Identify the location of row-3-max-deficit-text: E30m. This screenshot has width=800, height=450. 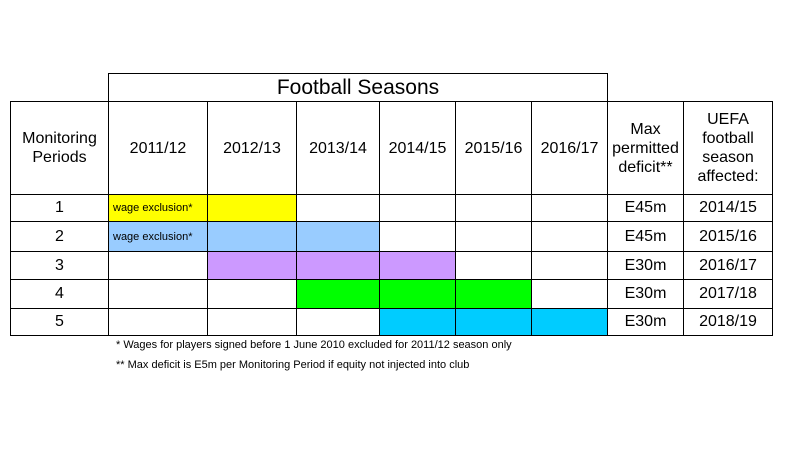
(645, 265).